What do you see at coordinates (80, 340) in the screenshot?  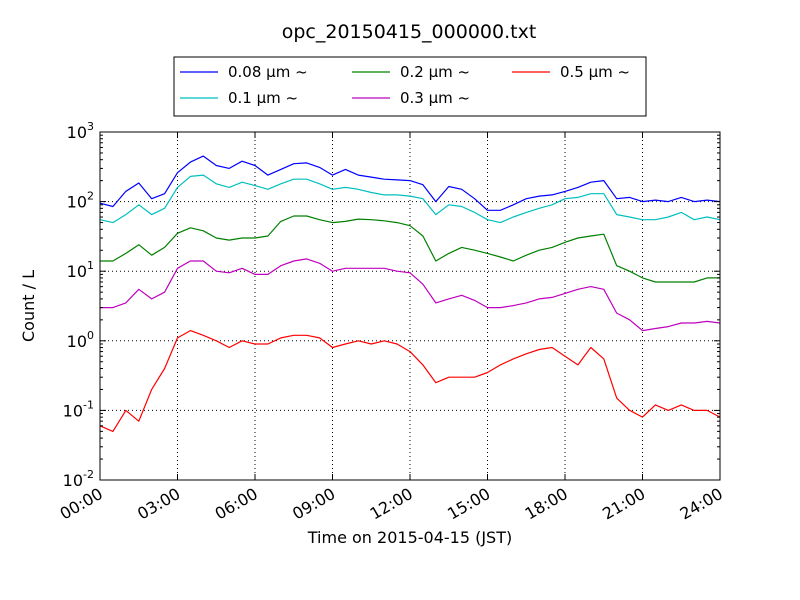 I see `y-tick-label: 10⁰` at bounding box center [80, 340].